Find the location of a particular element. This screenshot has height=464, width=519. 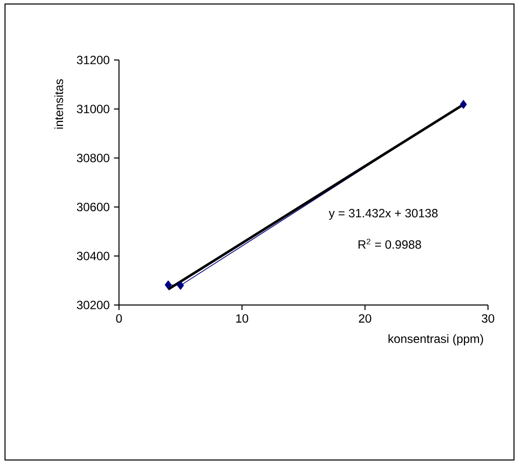

annotation: y = 31.432x + 30138 is located at coordinates (383, 214).